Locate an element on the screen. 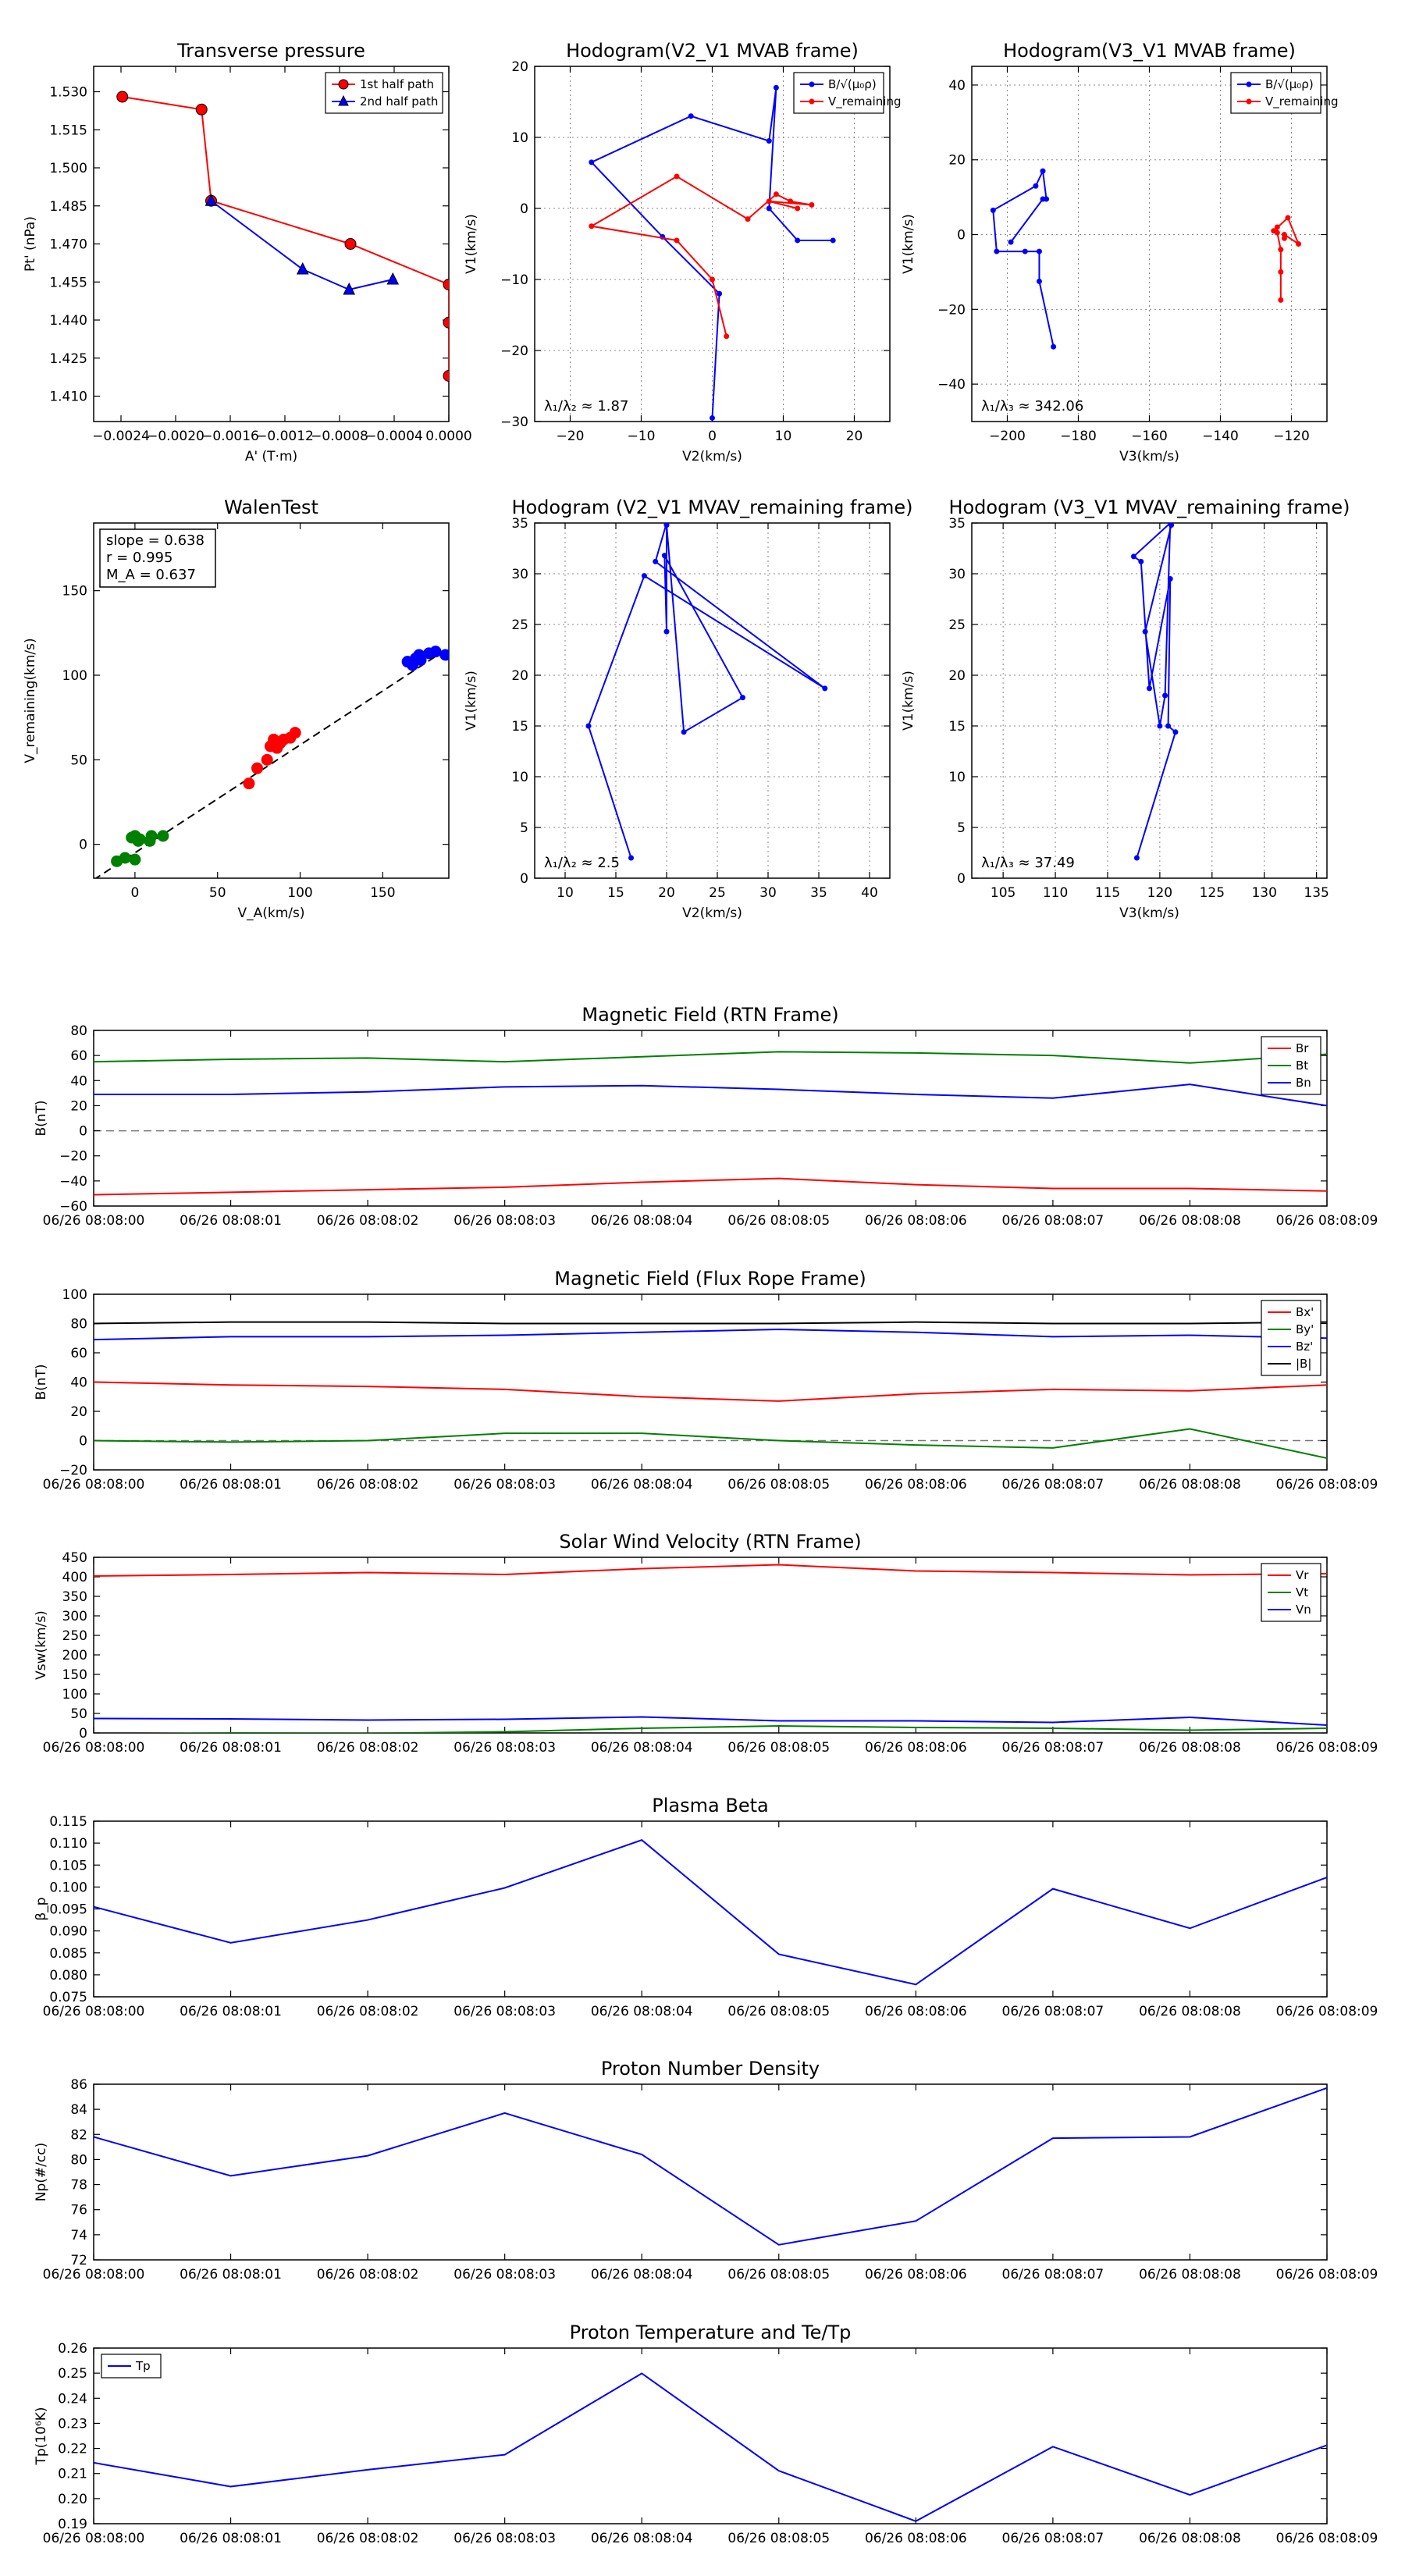 Image resolution: width=1405 pixels, height=2576 pixels. x-tick-label: 06/26 08:08:00 is located at coordinates (94, 2274).